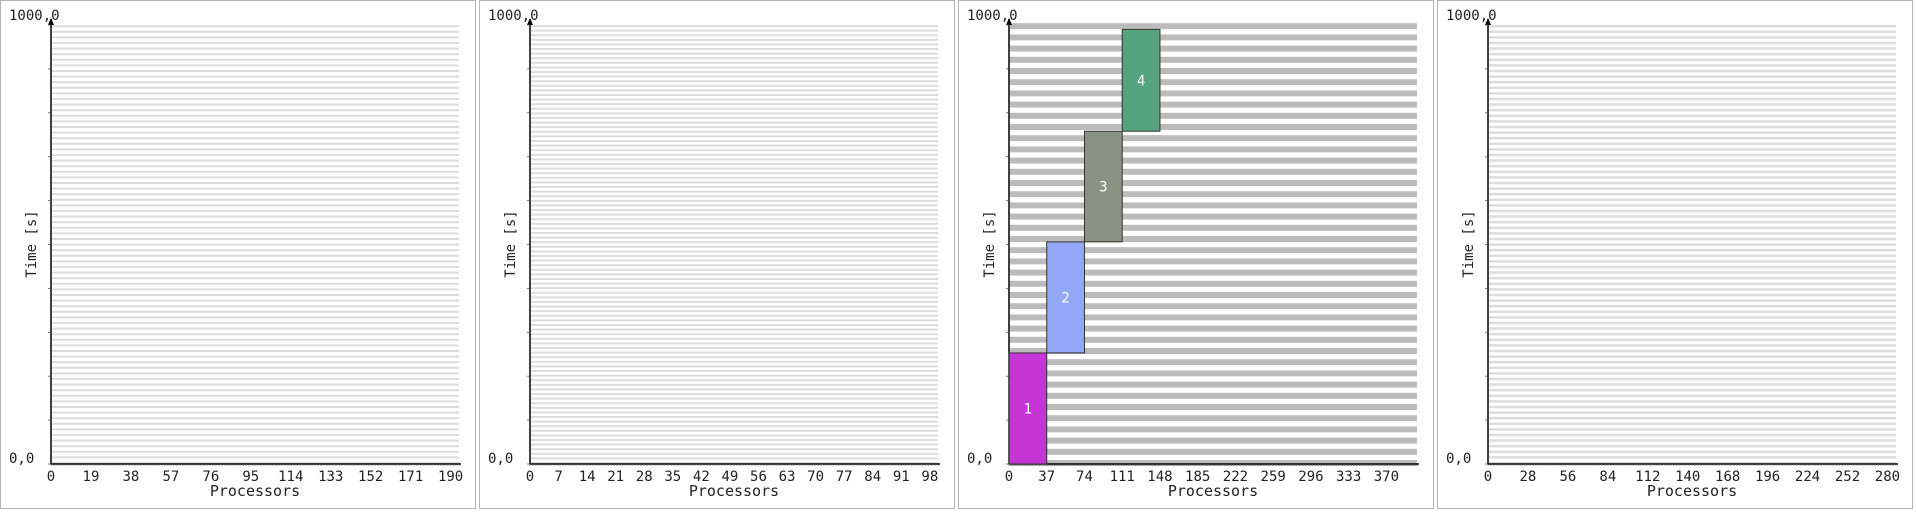 This screenshot has width=1916, height=512. Describe the element at coordinates (370, 477) in the screenshot. I see `x-tick-label: 152` at that location.